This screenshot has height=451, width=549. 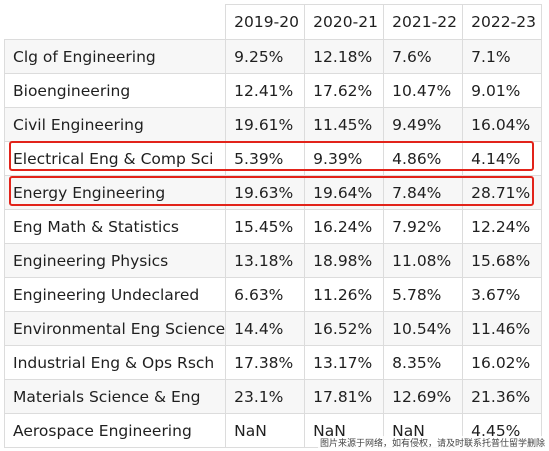 I want to click on table-cell: 6.63%, so click(x=265, y=294).